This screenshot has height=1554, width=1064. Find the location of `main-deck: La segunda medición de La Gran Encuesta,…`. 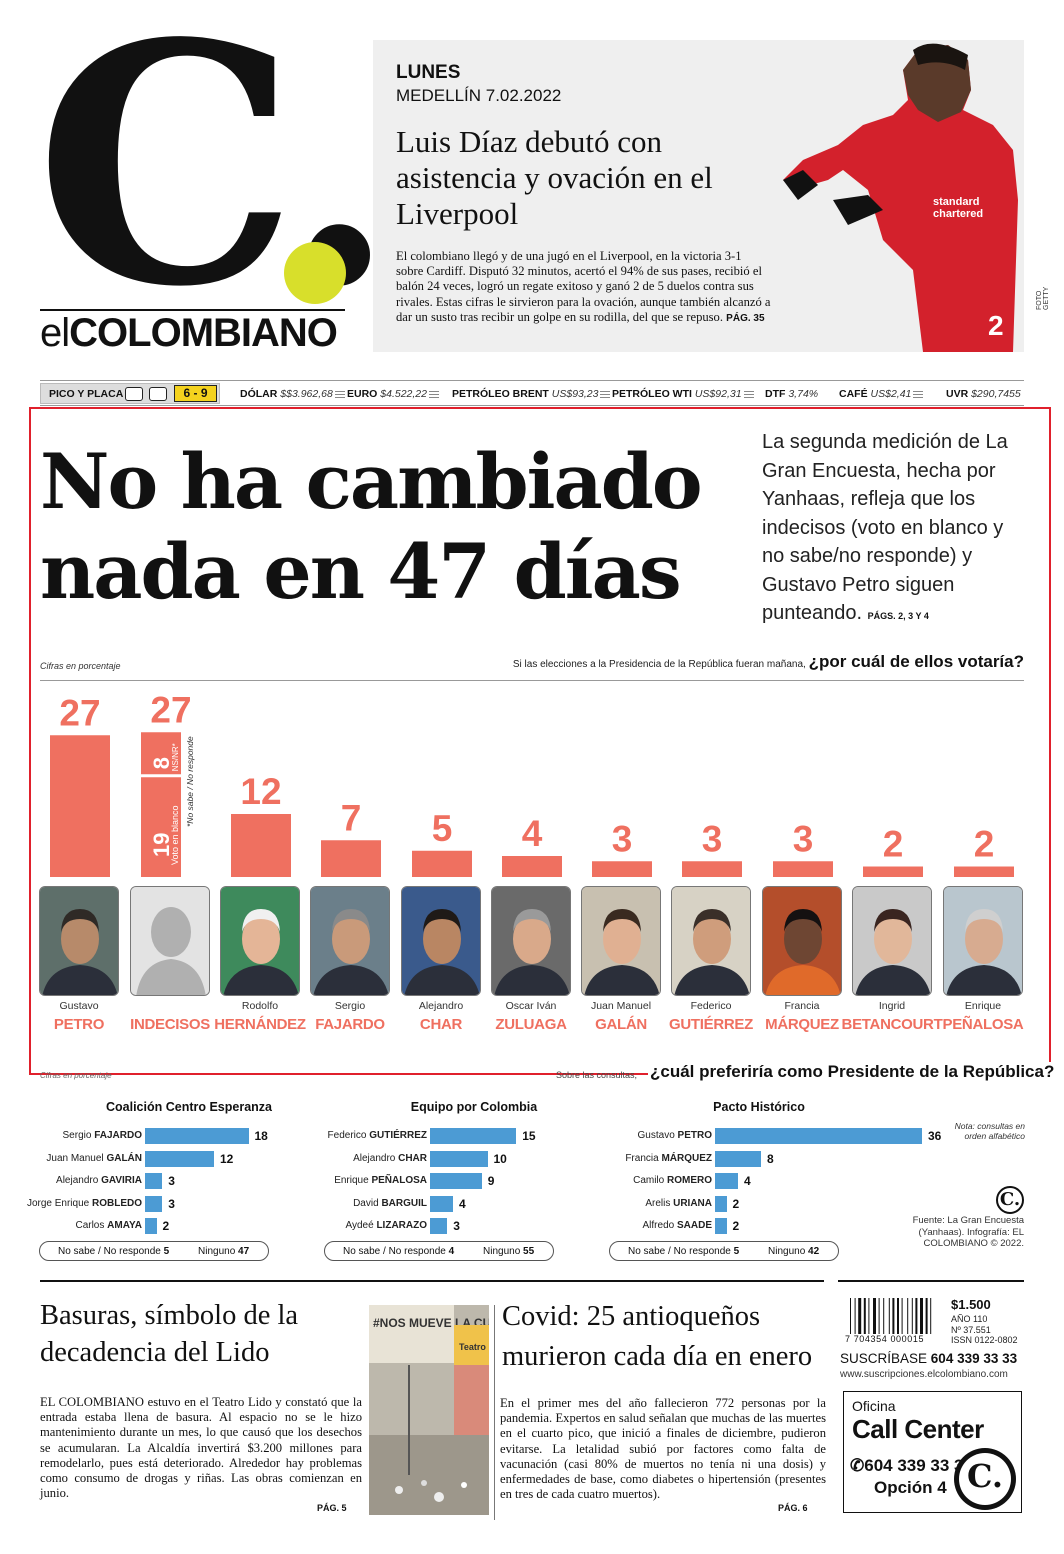

main-deck: La segunda medición de La Gran Encuesta,… is located at coordinates (892, 529).